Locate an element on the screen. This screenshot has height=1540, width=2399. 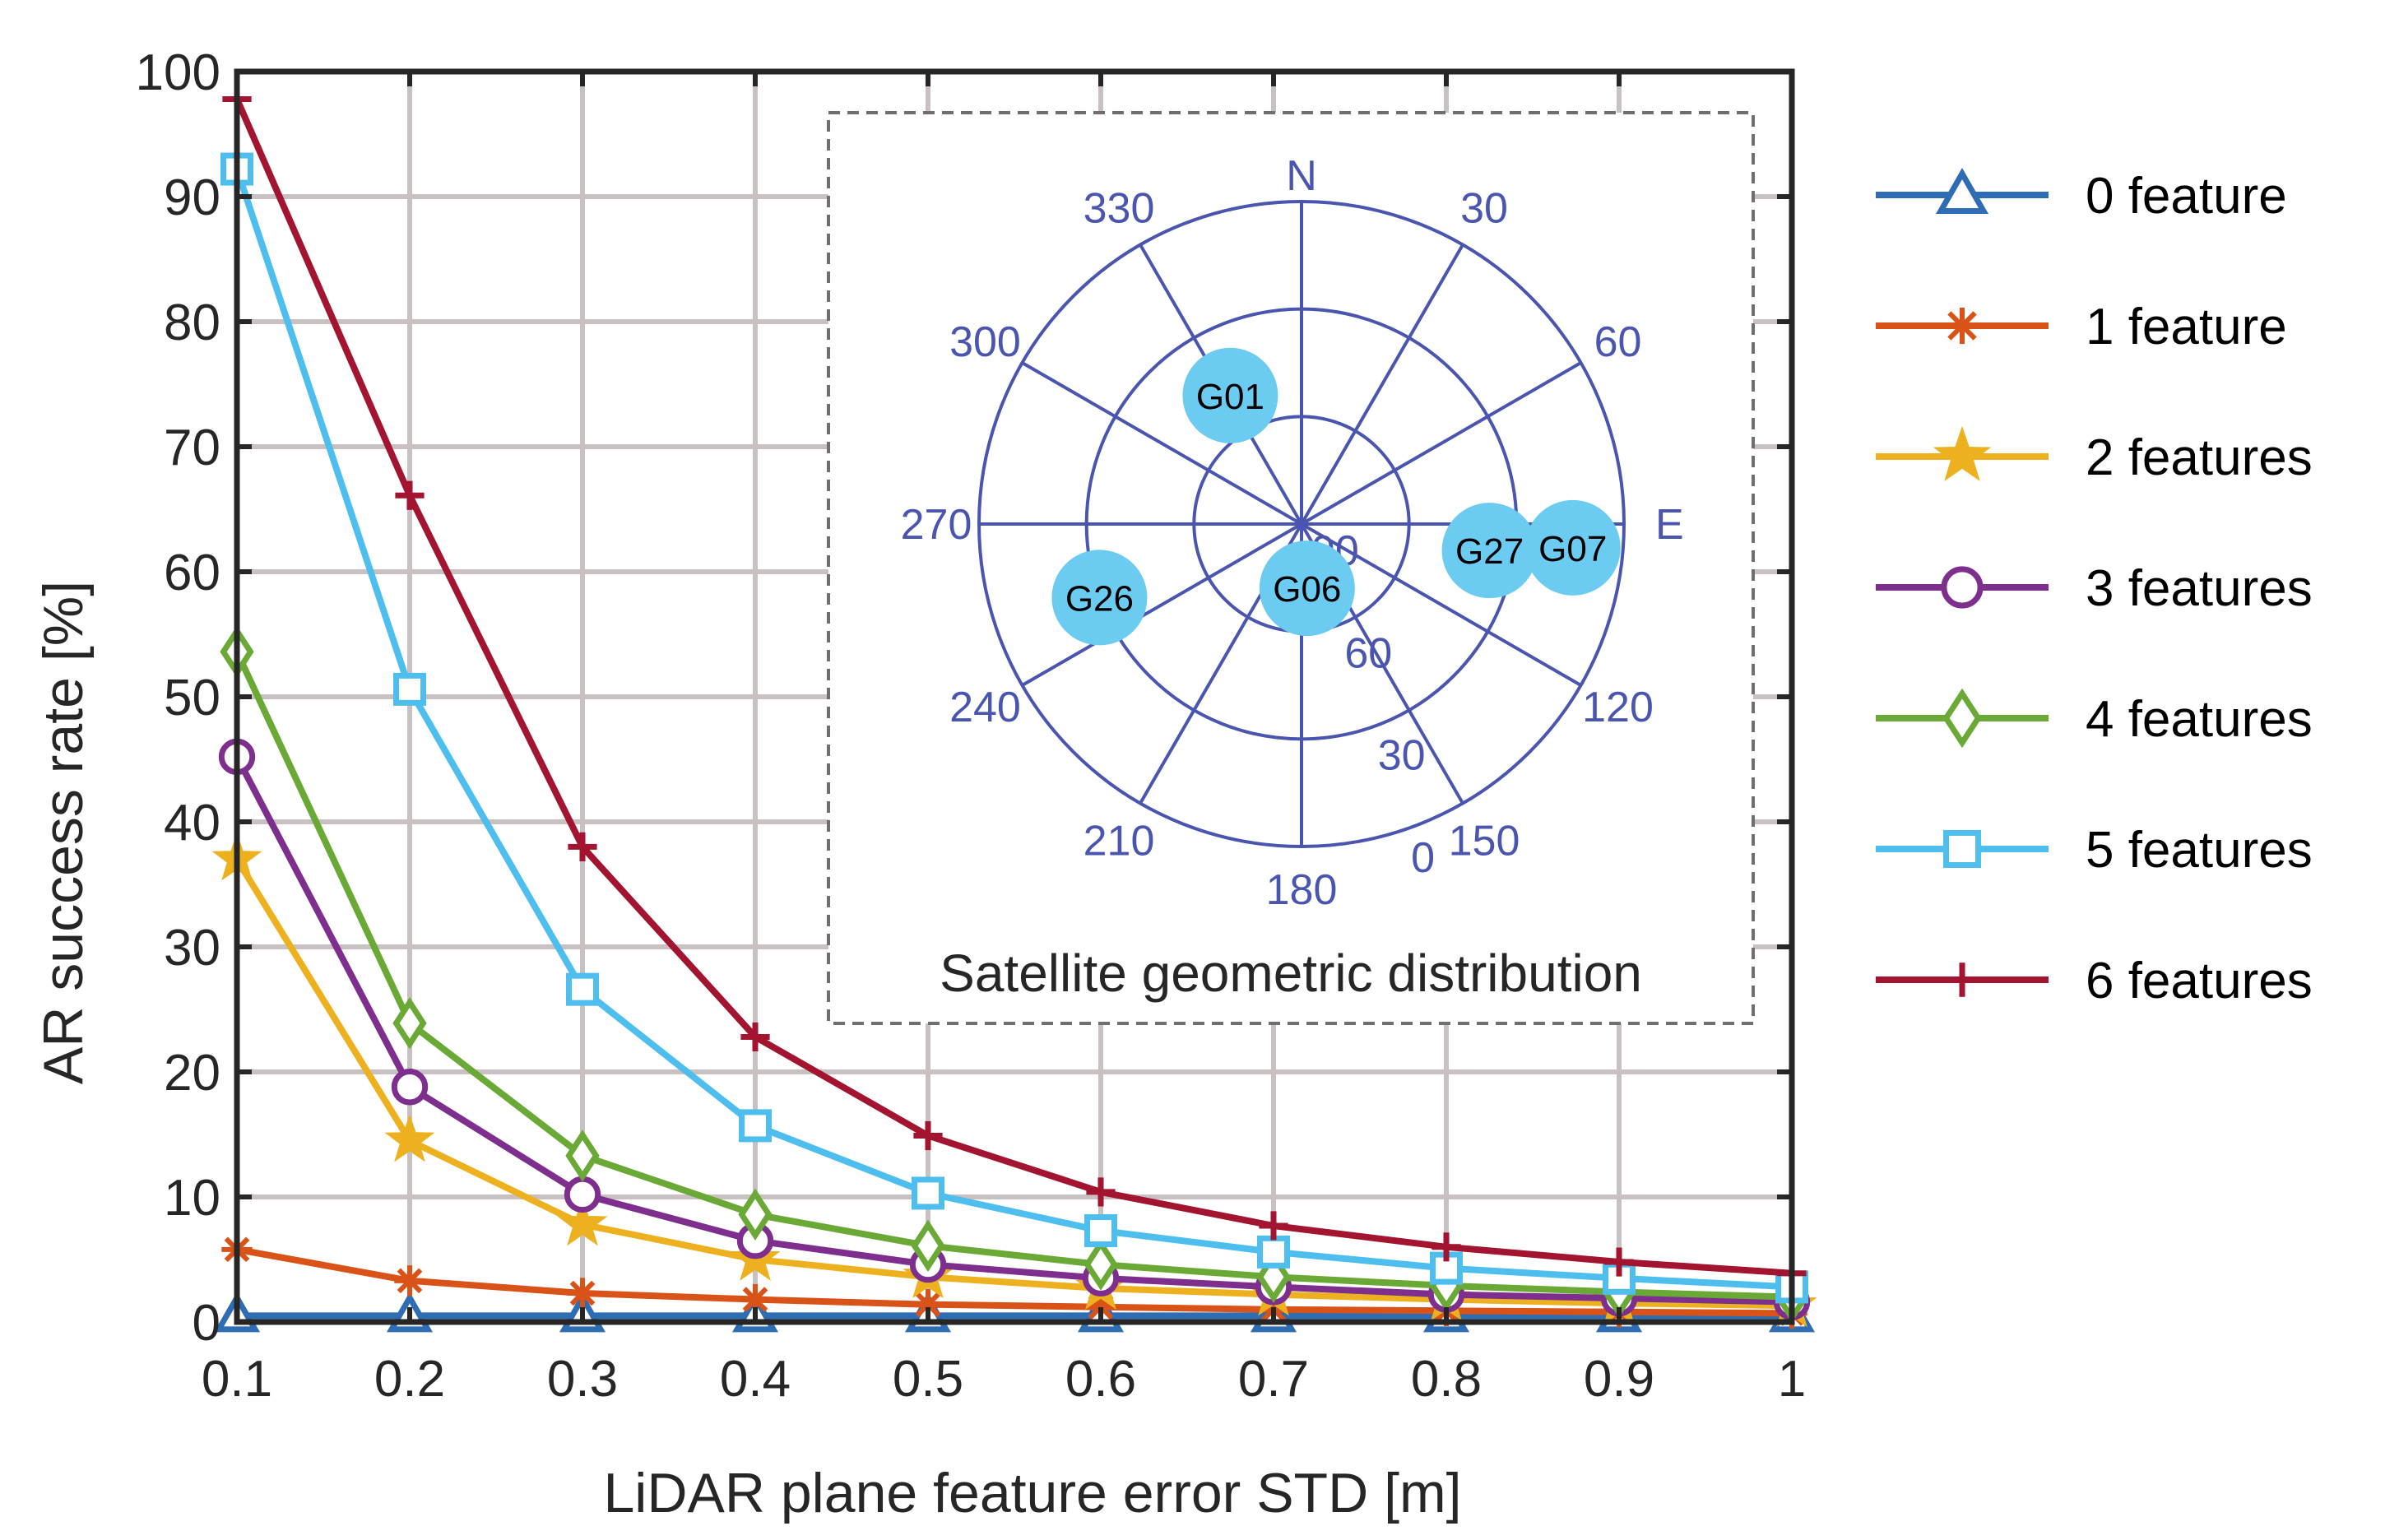
marker-asterisk is located at coordinates (1962, 326).